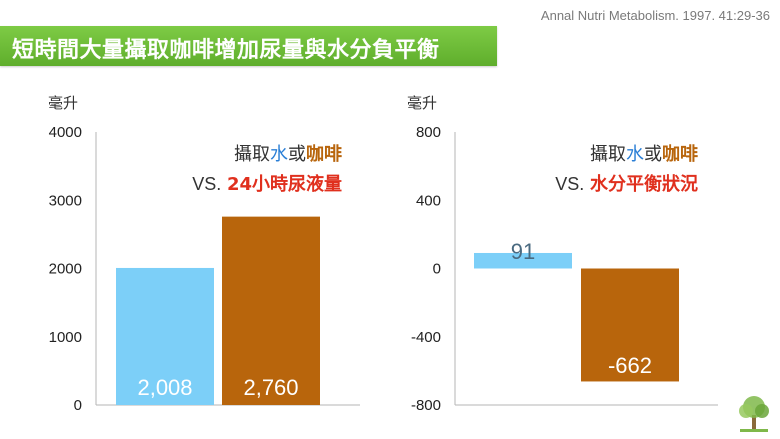  I want to click on tree-logo-icon, so click(754, 414).